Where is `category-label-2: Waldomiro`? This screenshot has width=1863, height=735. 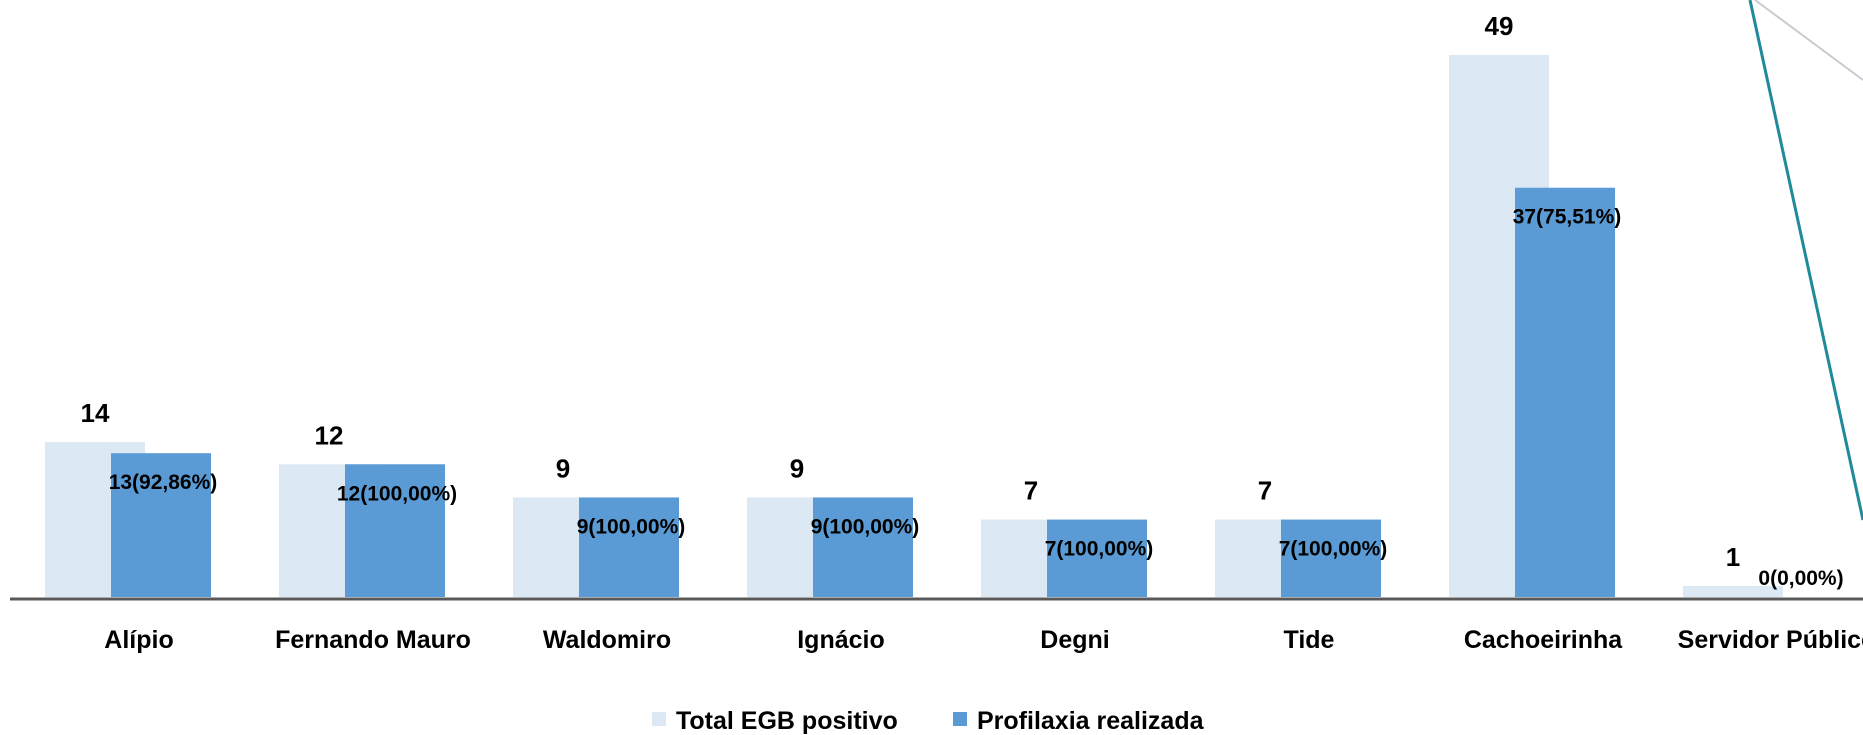 category-label-2: Waldomiro is located at coordinates (607, 640).